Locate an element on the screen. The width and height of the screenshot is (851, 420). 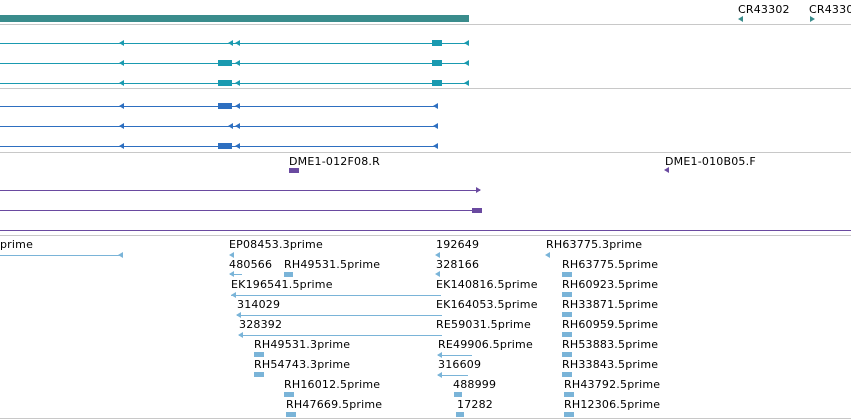
est-label: RH12306.5prime is located at coordinates (612, 404).